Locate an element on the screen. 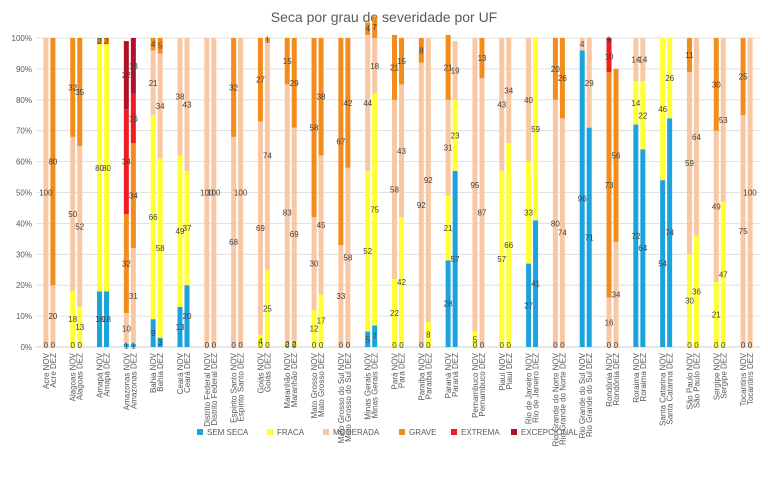 This screenshot has width=768, height=479. data-label: 1 is located at coordinates (133, 345).